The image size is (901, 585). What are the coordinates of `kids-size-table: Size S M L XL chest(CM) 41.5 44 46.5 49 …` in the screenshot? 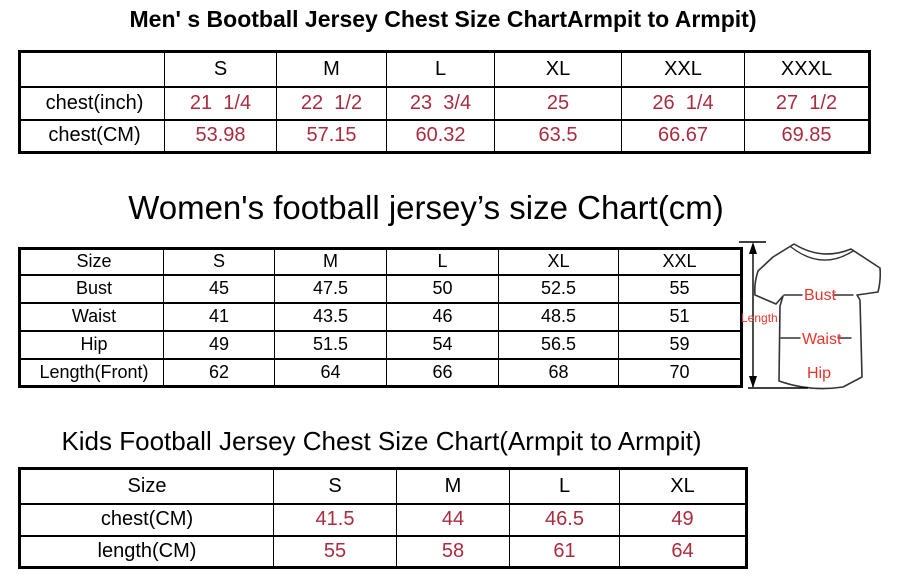 It's located at (383, 518).